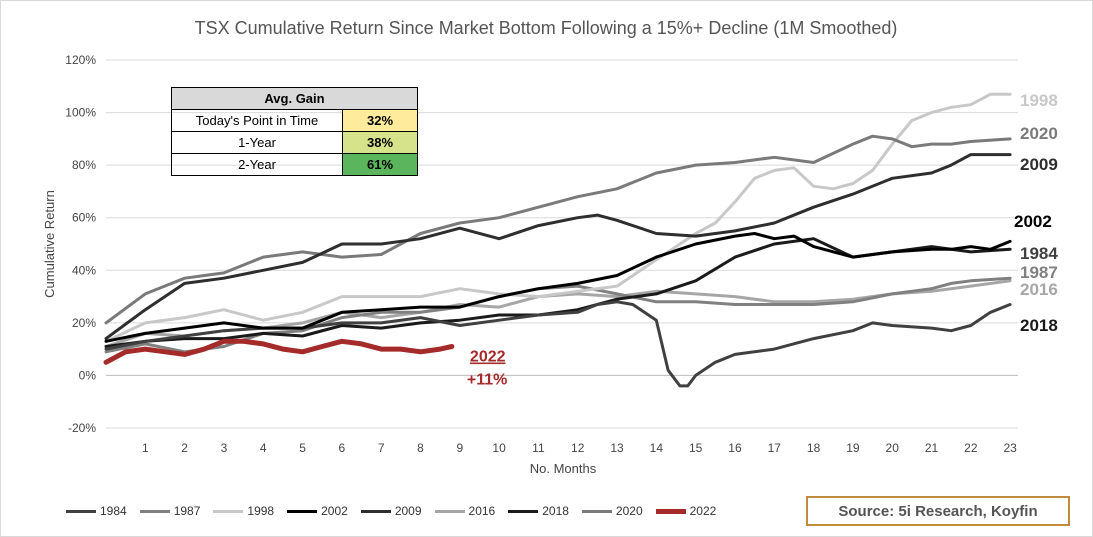 This screenshot has width=1093, height=537. I want to click on source-text: Source: 5i Research, Koyfin, so click(938, 511).